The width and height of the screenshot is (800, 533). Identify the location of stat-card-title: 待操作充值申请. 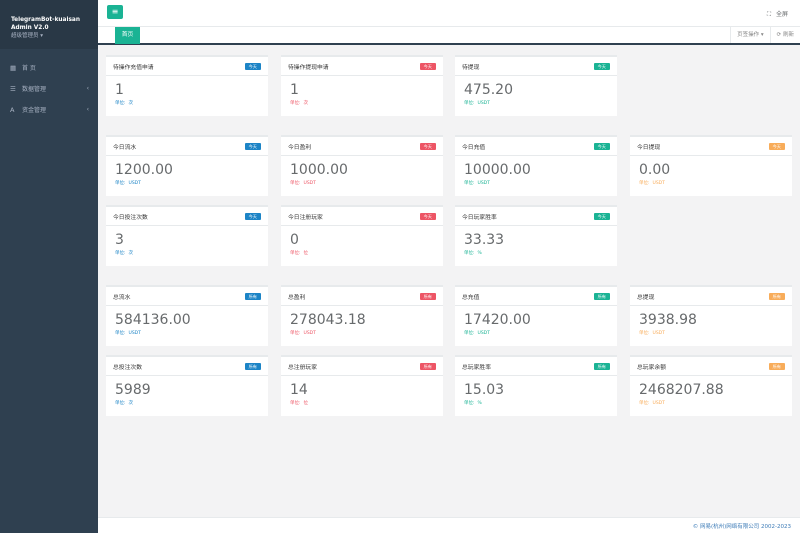
(133, 67).